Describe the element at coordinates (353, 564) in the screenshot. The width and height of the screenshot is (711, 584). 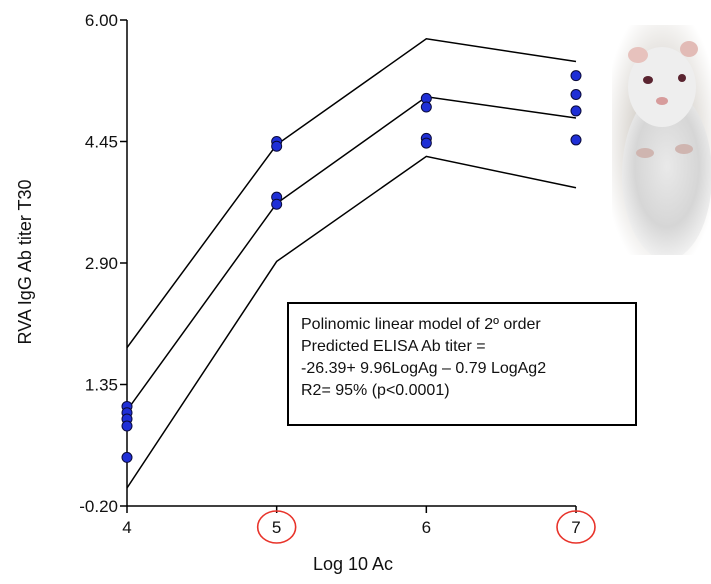
I see `x-axis-title: Log 10 Ac` at that location.